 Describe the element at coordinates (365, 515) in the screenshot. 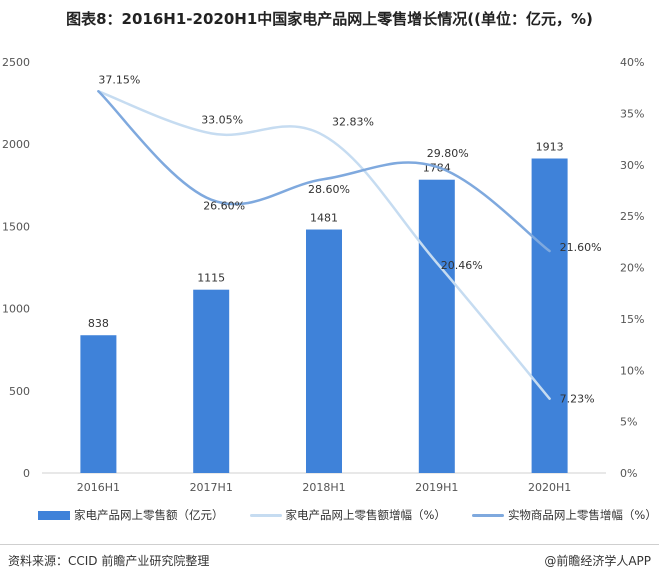

I see `legend-label-sales-growth: 家电产品网上零售额增幅（%）` at that location.